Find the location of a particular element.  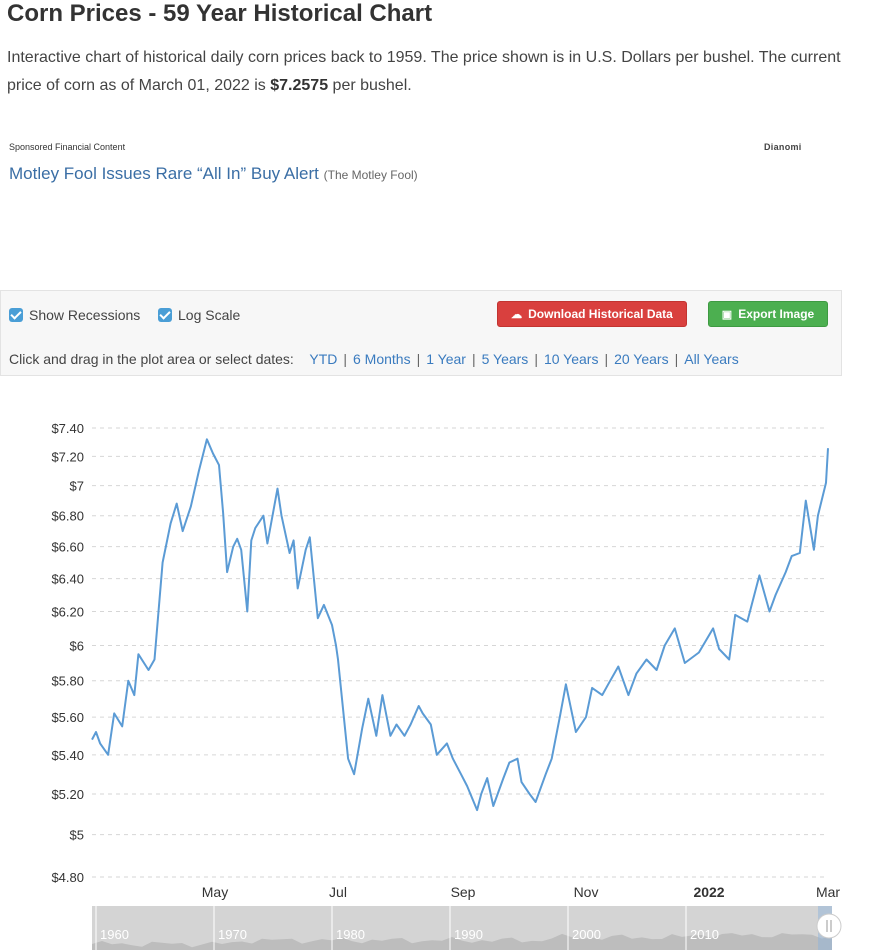

y-tick-label: $6.40 is located at coordinates (67, 579).